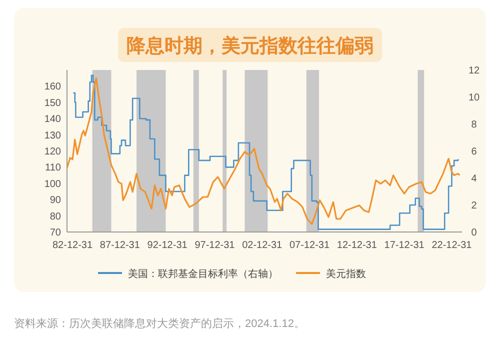 The image size is (500, 343). I want to click on x-tick-label: 22-12-31, so click(452, 245).